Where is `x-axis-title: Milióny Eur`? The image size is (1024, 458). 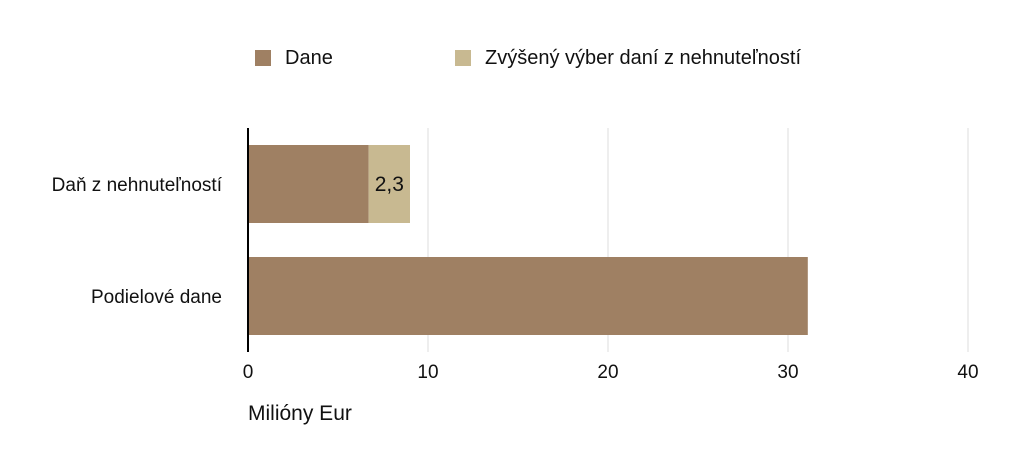 x-axis-title: Milióny Eur is located at coordinates (300, 413).